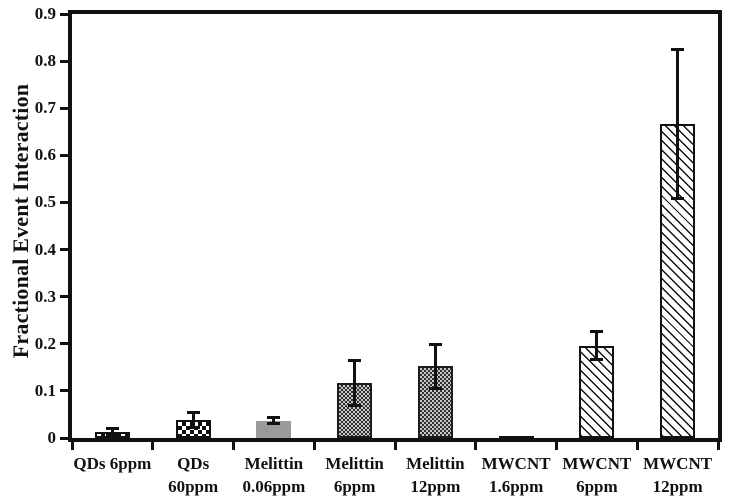 Image resolution: width=729 pixels, height=500 pixels. What do you see at coordinates (354, 475) in the screenshot?
I see `x-category-label-melittin-6ppm: Melittin 6ppm` at bounding box center [354, 475].